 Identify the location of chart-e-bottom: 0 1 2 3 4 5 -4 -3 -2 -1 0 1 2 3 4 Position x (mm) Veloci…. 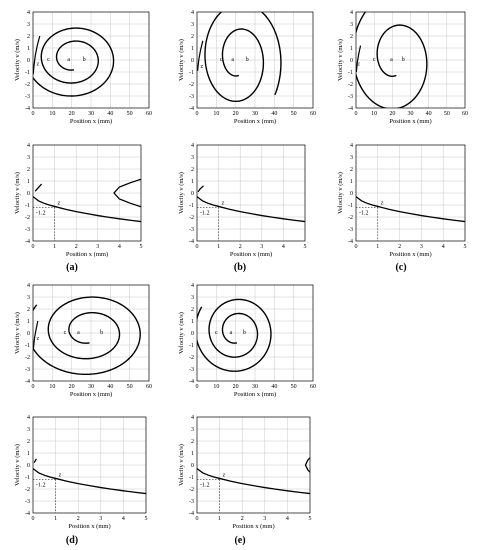
(245, 472).